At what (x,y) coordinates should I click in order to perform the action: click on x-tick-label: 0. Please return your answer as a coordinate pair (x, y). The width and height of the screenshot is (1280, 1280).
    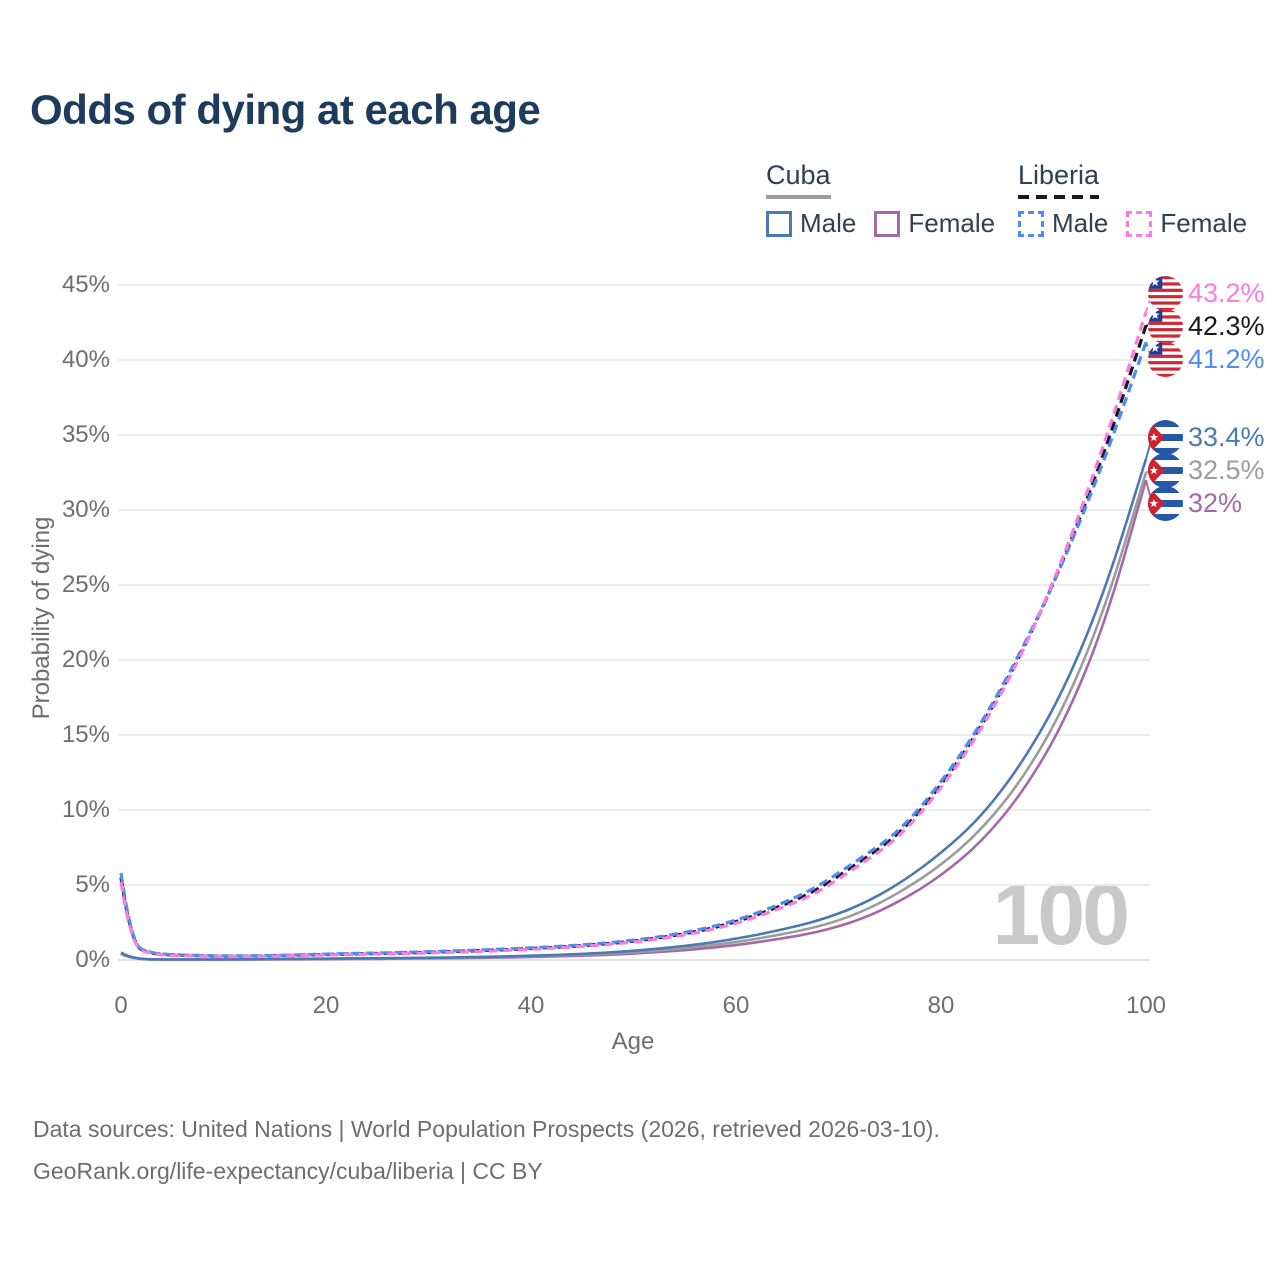
    Looking at the image, I should click on (121, 1005).